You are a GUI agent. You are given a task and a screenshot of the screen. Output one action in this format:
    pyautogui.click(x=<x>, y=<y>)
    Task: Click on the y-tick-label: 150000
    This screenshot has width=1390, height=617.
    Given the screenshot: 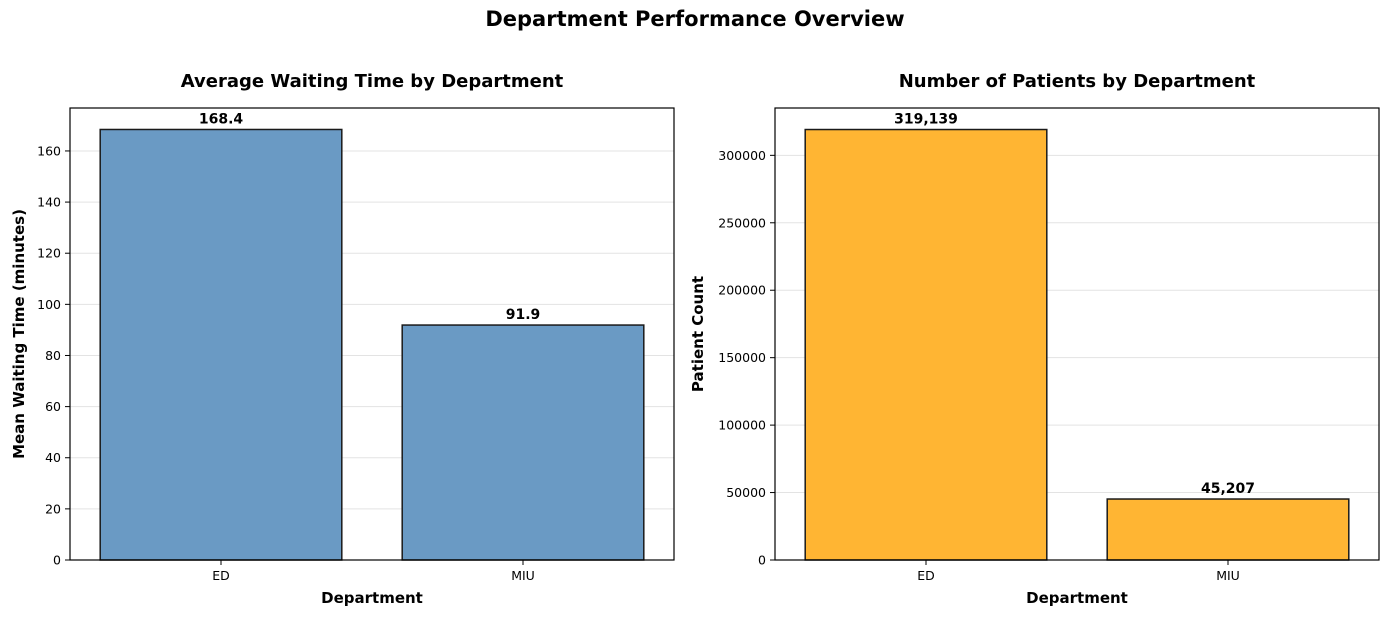 What is the action you would take?
    pyautogui.click(x=742, y=357)
    